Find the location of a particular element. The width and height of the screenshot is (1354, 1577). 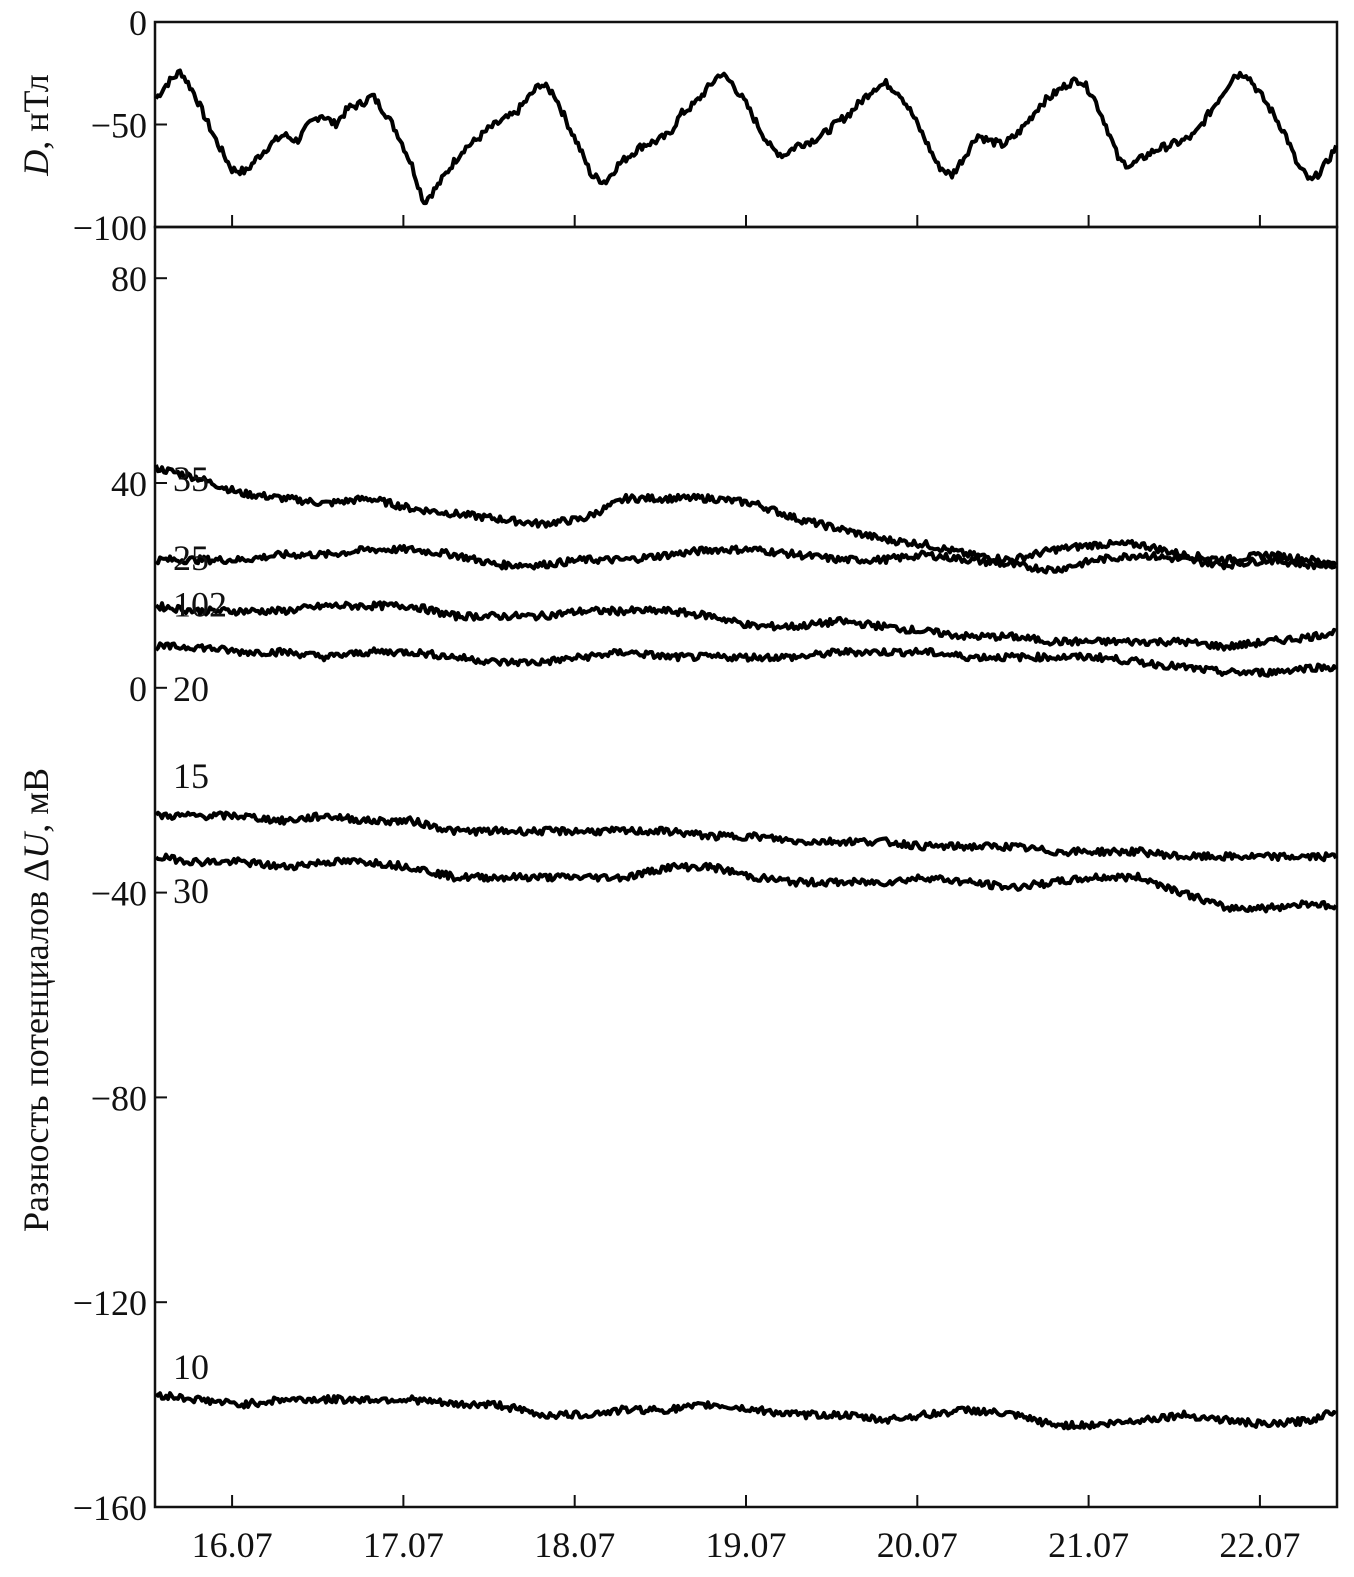

series-label-10: 10 is located at coordinates (191, 1367).